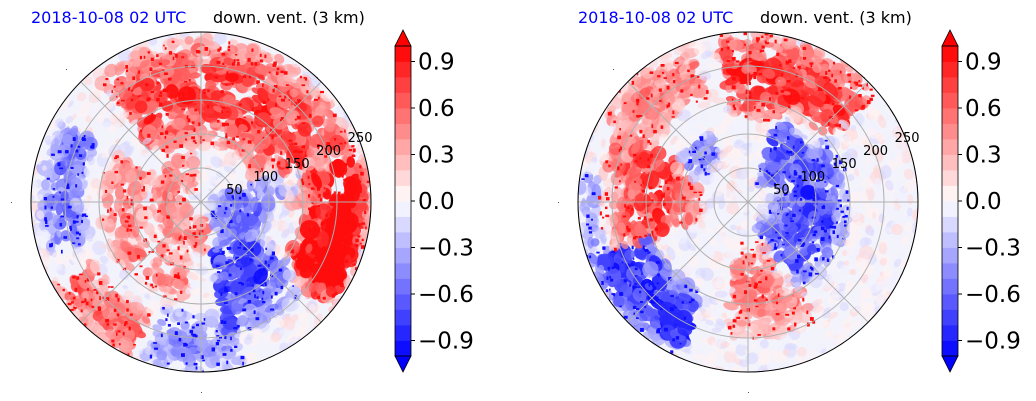 The height and width of the screenshot is (401, 1036). What do you see at coordinates (108, 17) in the screenshot?
I see `datetime-title: 2018-10-08 02 UTC` at bounding box center [108, 17].